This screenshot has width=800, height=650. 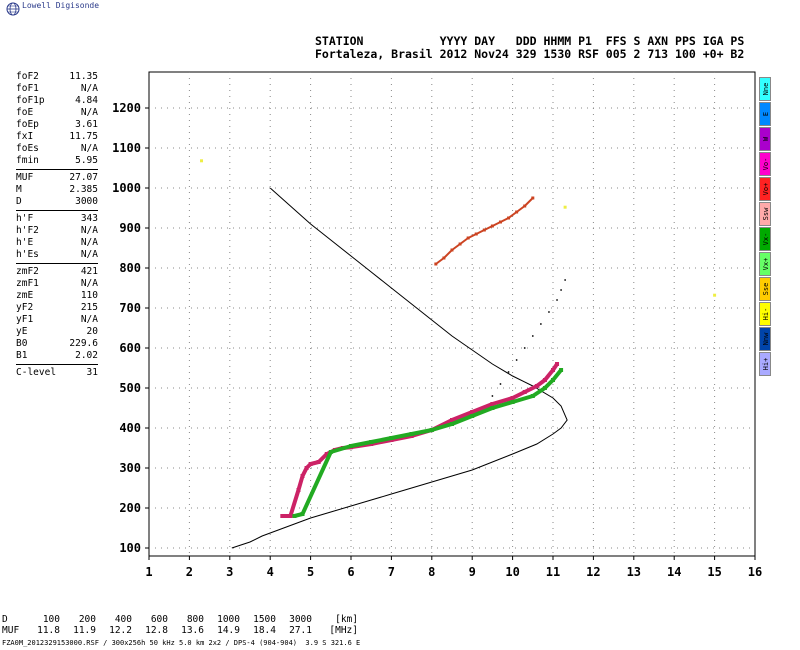 What do you see at coordinates (36, 372) in the screenshot?
I see `param-name: C-level` at bounding box center [36, 372].